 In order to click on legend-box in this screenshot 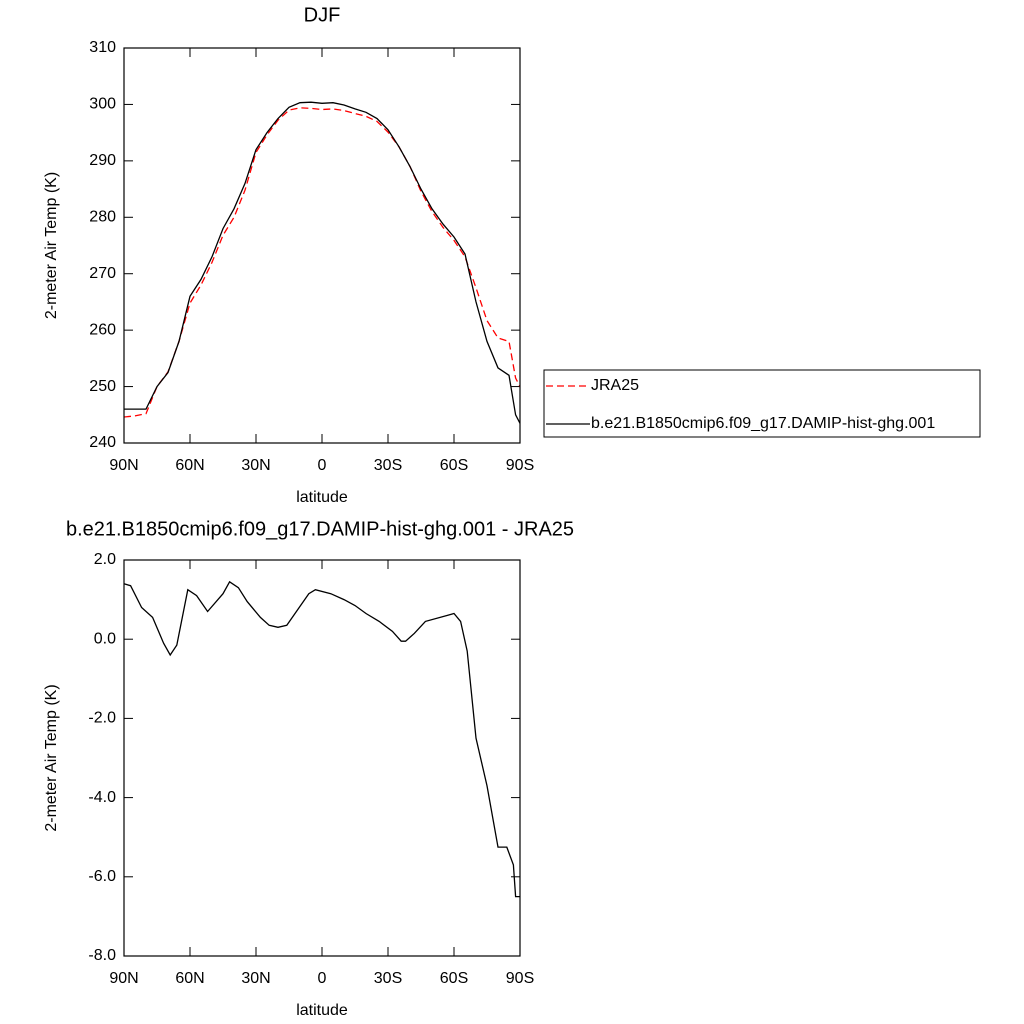, I will do `click(762, 403)`.